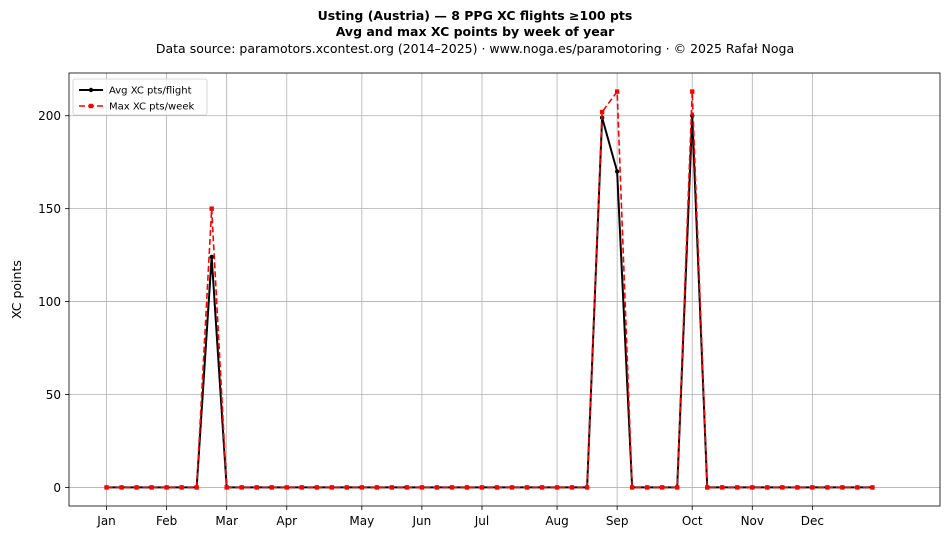  What do you see at coordinates (106, 521) in the screenshot?
I see `x-tick-label: Jan` at bounding box center [106, 521].